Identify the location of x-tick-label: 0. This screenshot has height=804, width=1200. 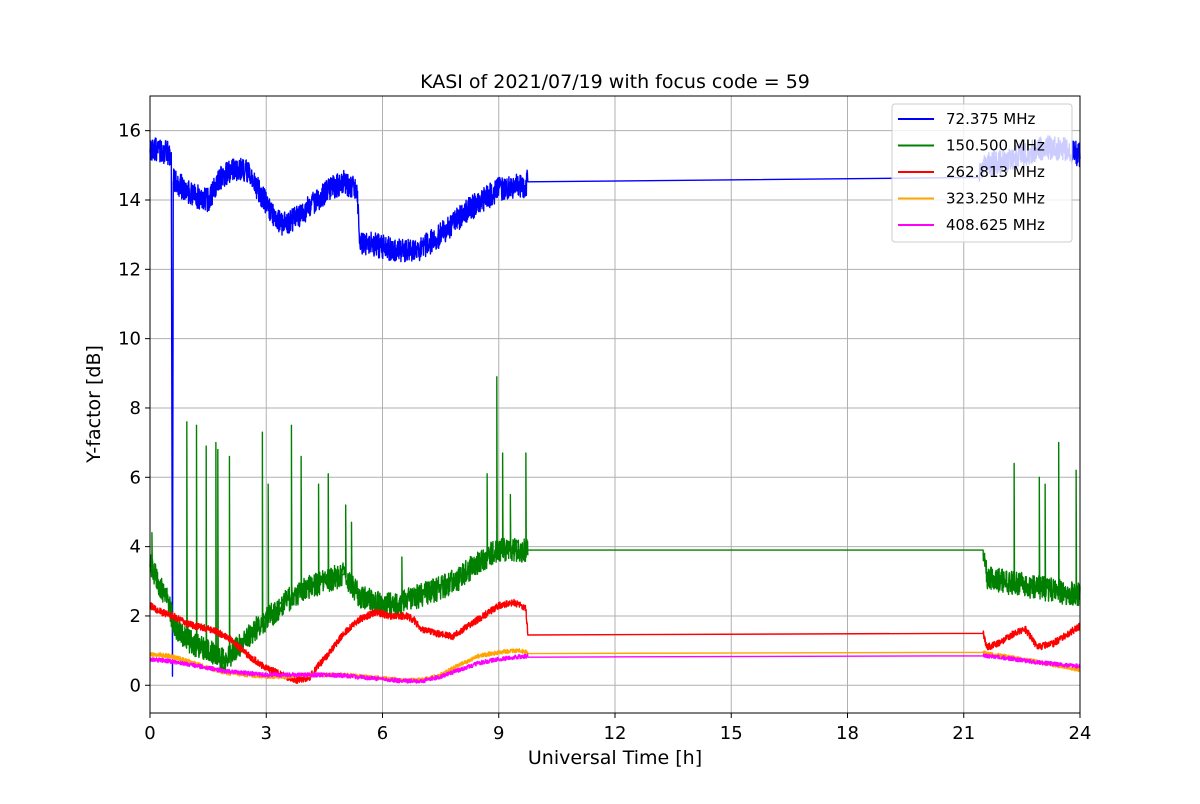
(149, 733).